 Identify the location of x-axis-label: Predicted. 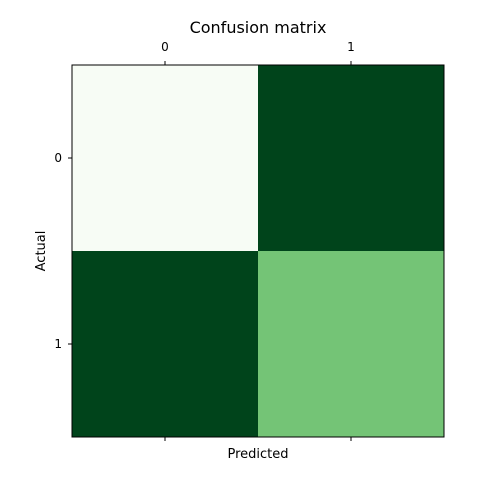
(257, 454).